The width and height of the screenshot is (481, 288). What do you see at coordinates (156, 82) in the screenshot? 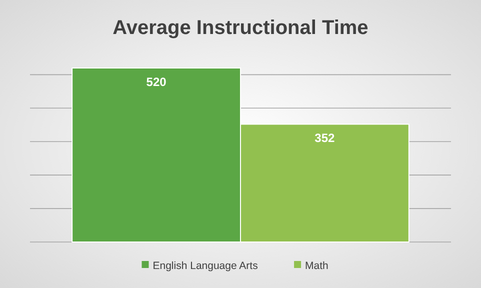
I see `data-label: 520` at bounding box center [156, 82].